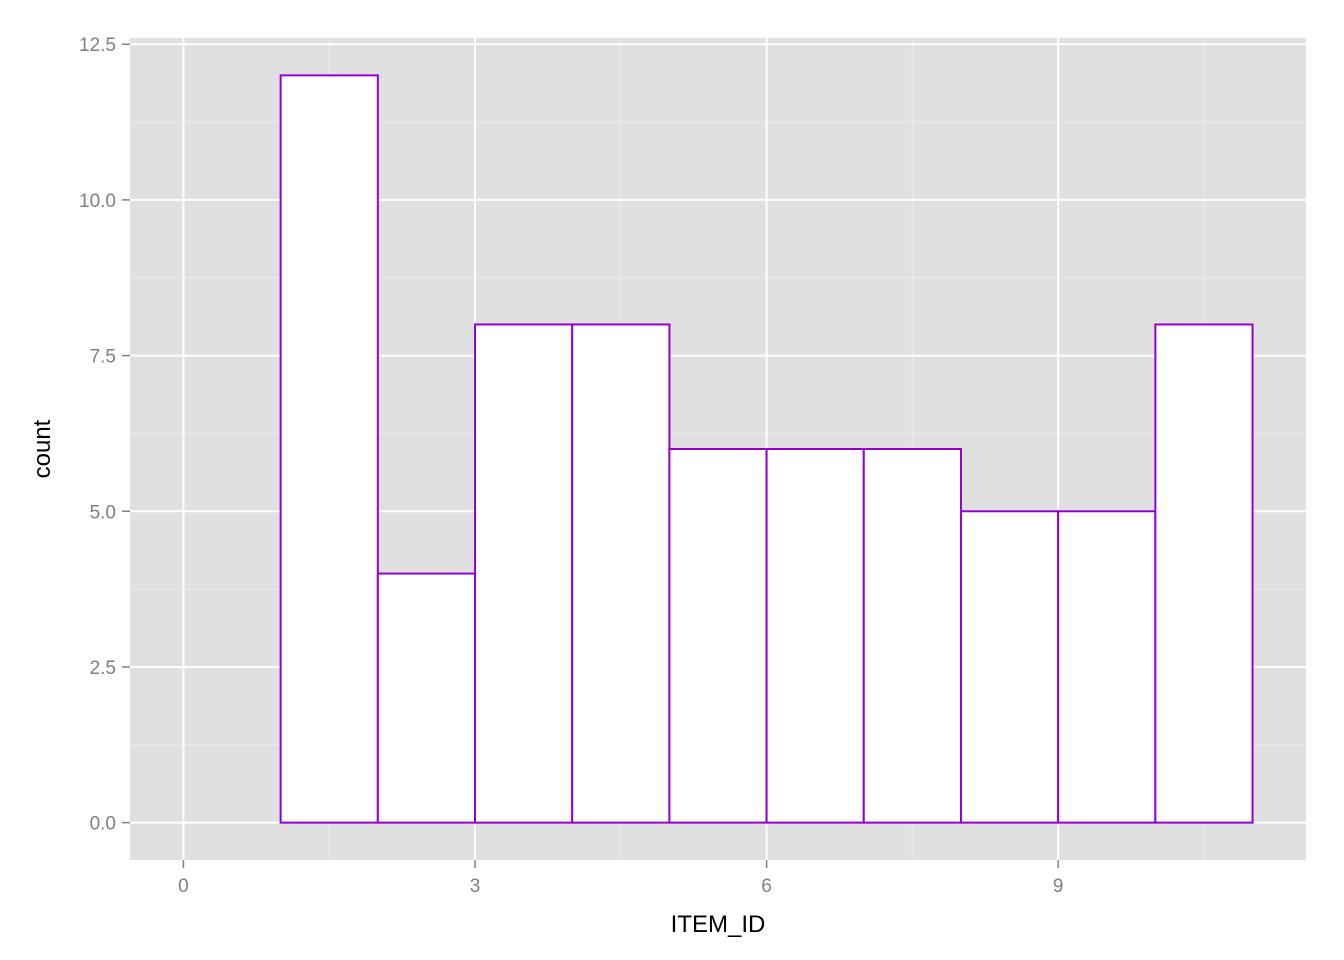 The height and width of the screenshot is (960, 1344). I want to click on y-tick-label: 7.5, so click(103, 357).